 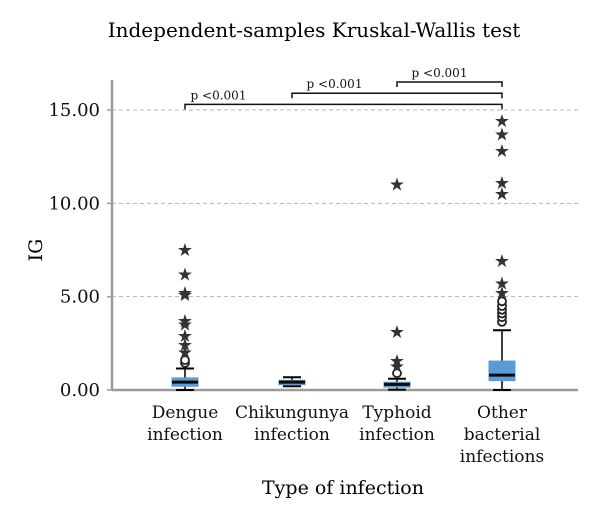 I want to click on y-tick-label: 15.00, so click(x=74, y=110).